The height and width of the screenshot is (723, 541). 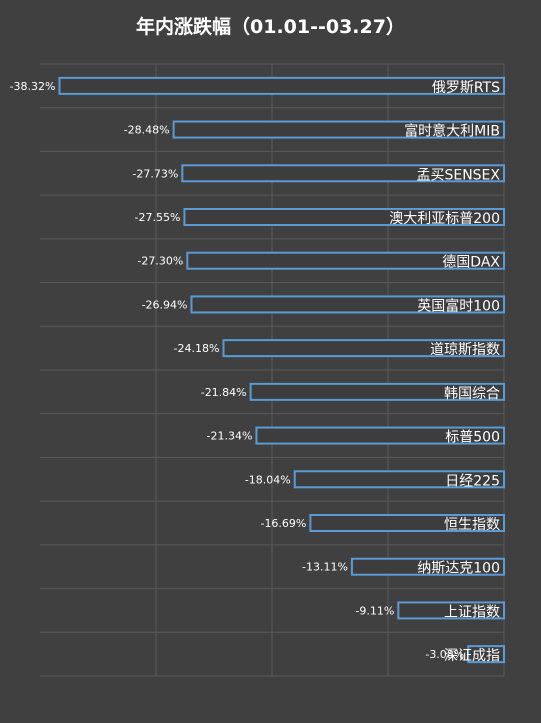 What do you see at coordinates (466, 88) in the screenshot?
I see `category-label: 俄罗斯RTS` at bounding box center [466, 88].